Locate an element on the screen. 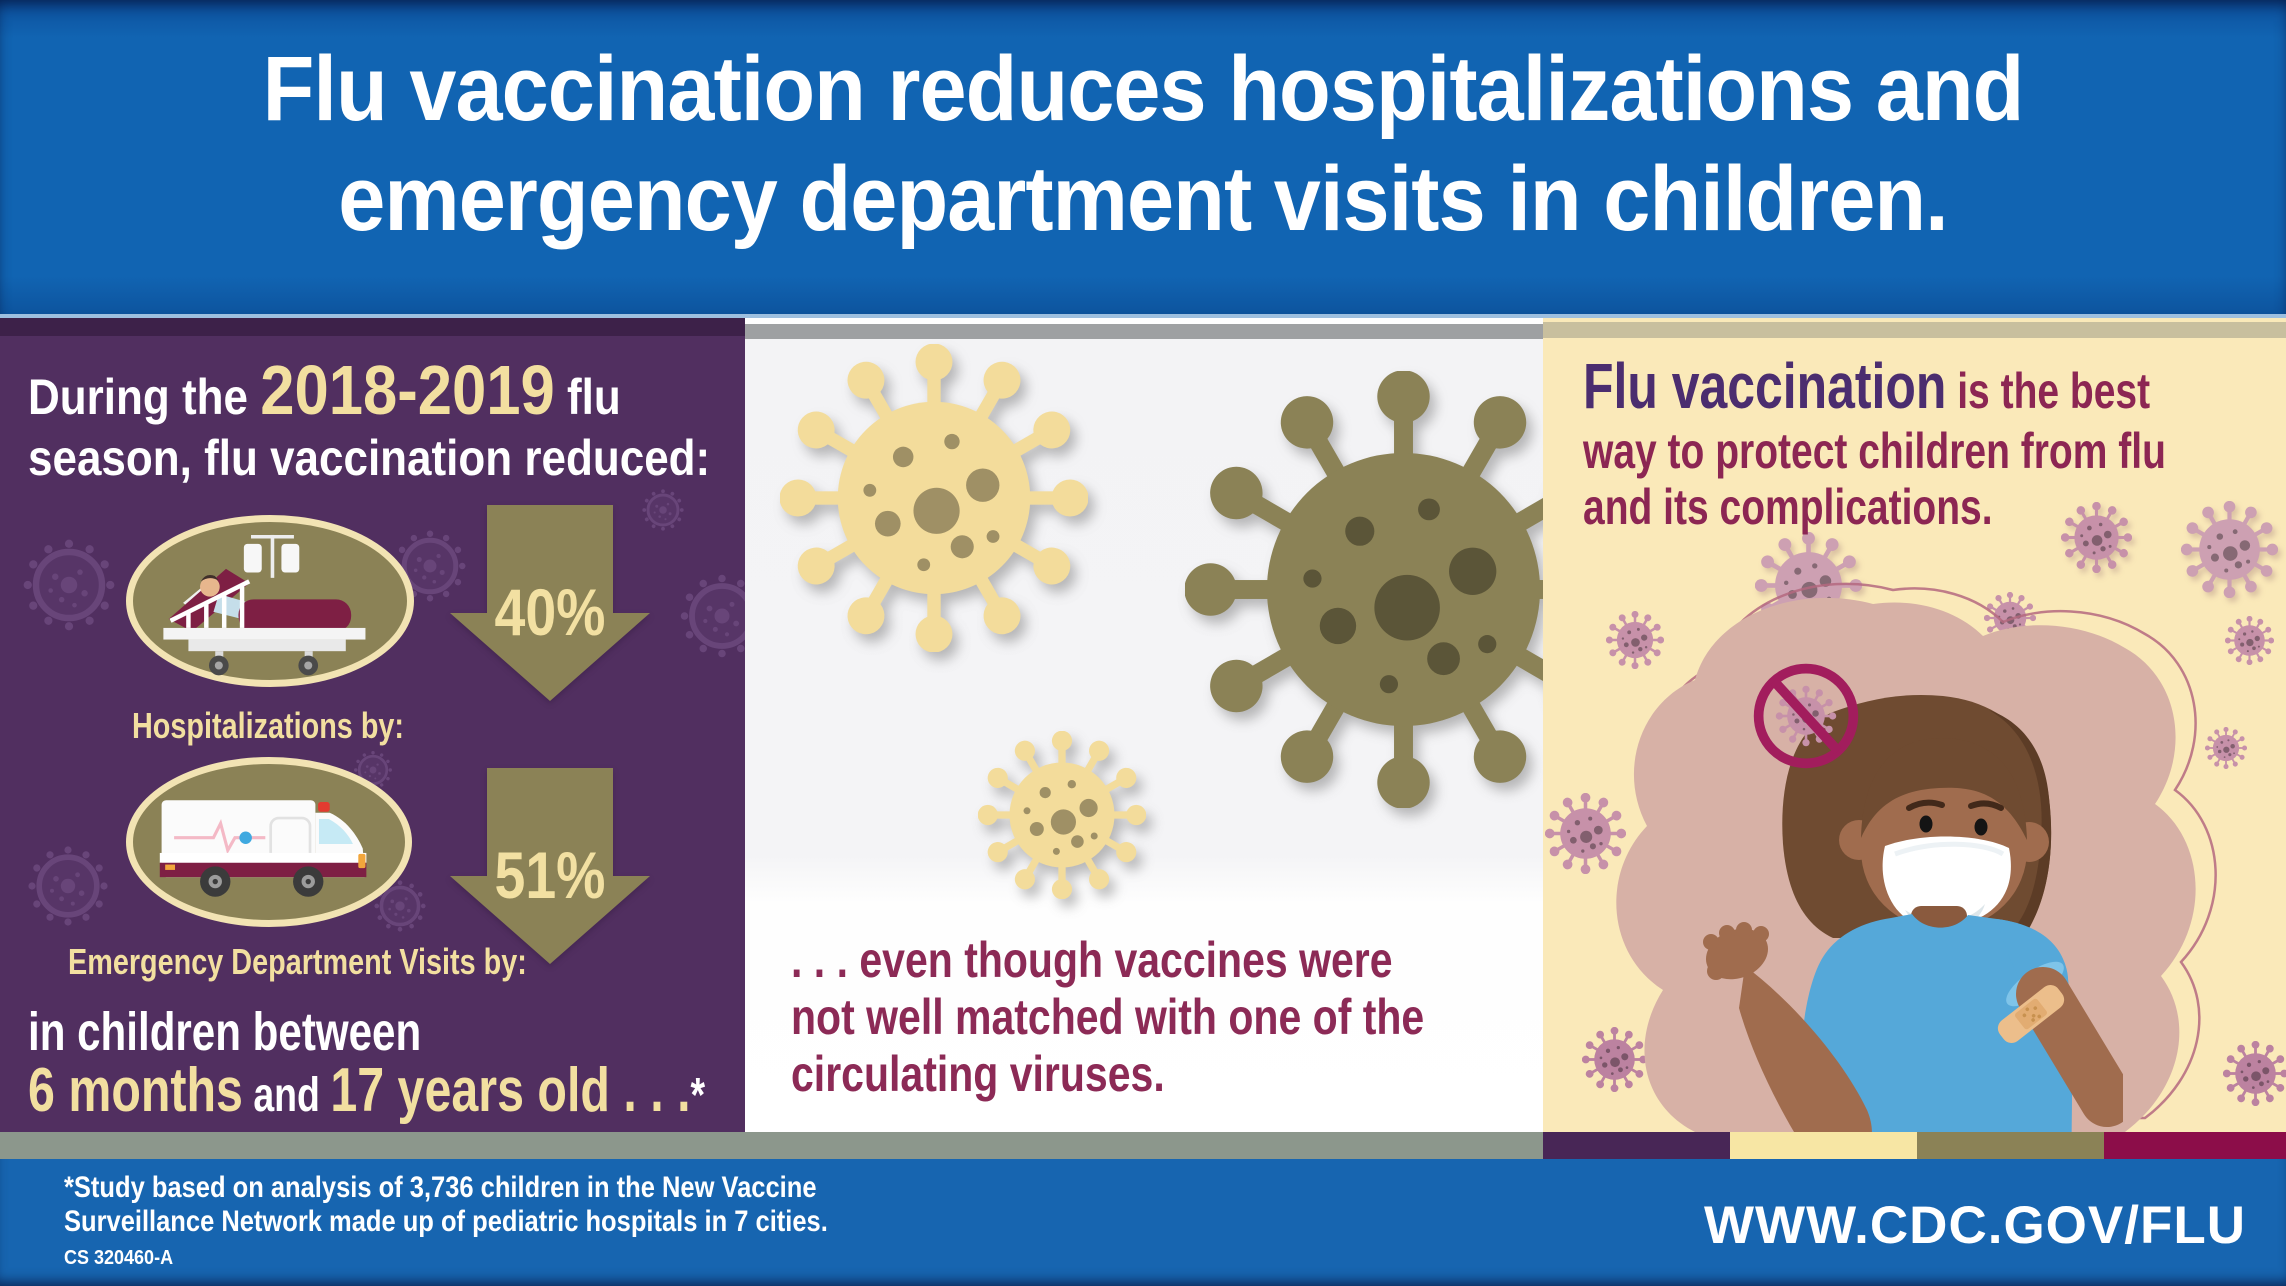 Image resolution: width=2286 pixels, height=1286 pixels. right-heading-line3: and its complications. is located at coordinates (1788, 507).